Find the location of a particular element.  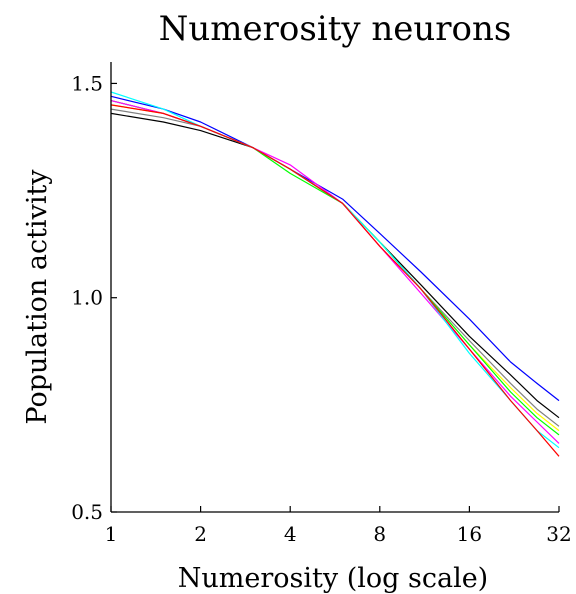

y-axis-label: Population activity is located at coordinates (37, 297).